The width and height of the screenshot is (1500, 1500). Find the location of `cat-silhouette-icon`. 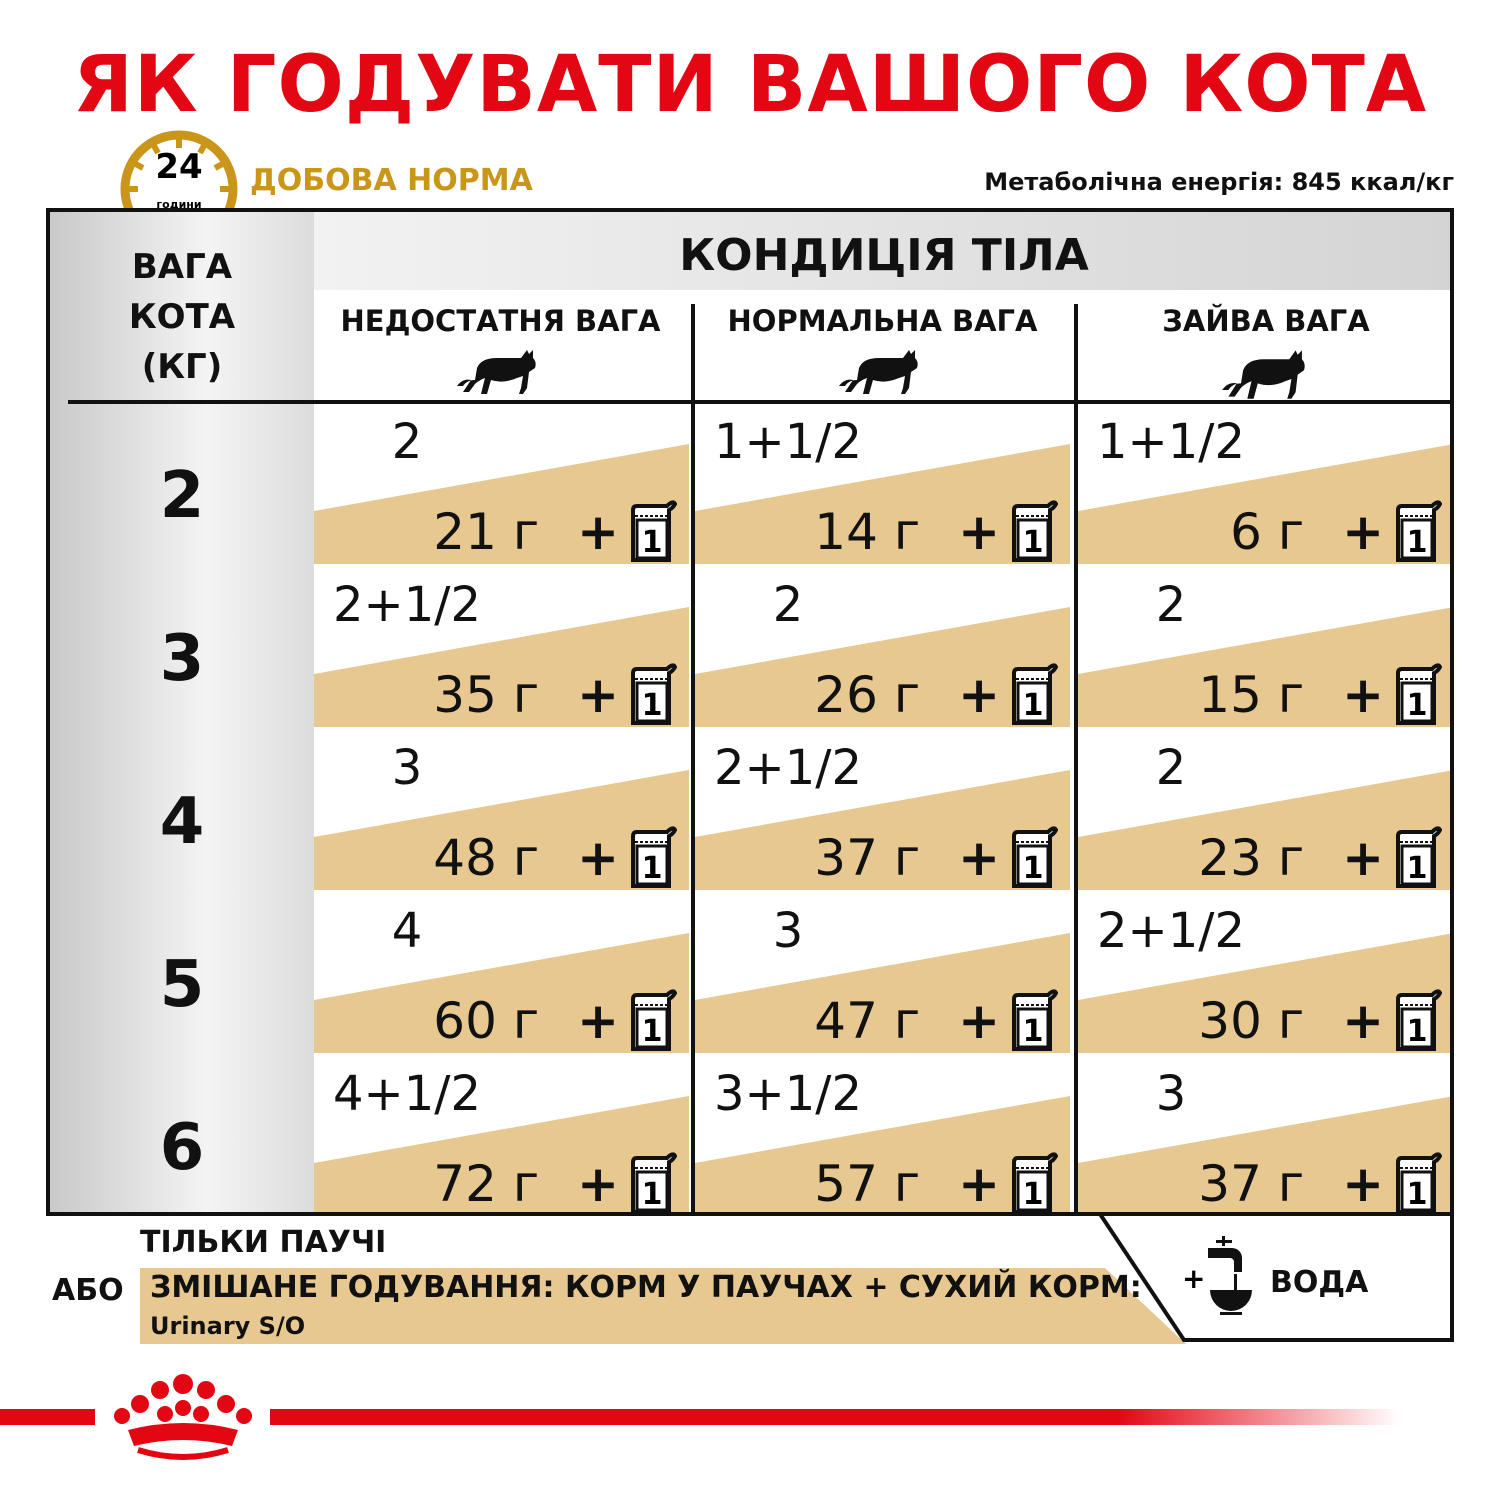

cat-silhouette-icon is located at coordinates (1263, 374).